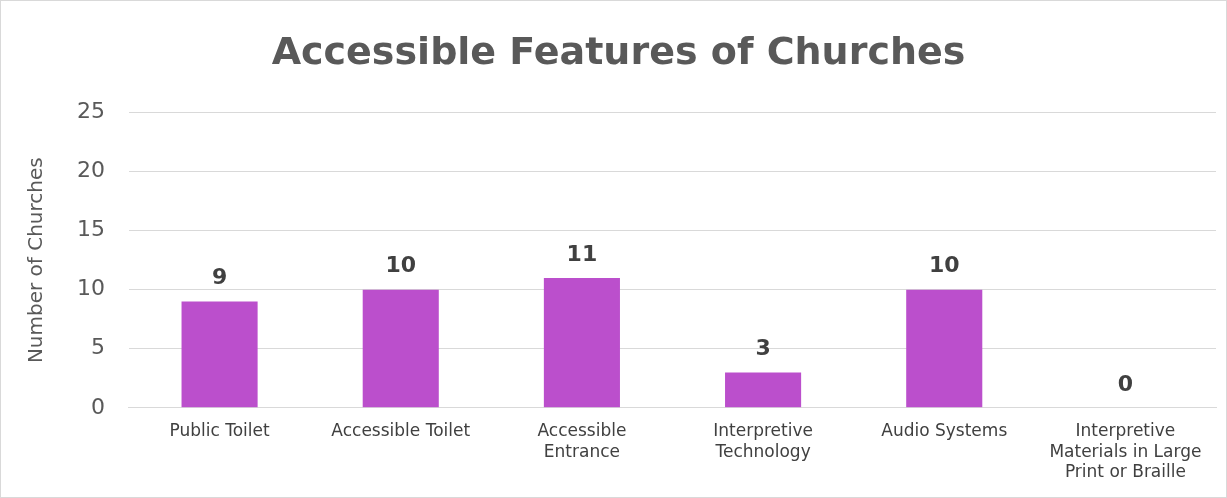 This screenshot has height=498, width=1227. Describe the element at coordinates (582, 440) in the screenshot. I see `x-tick-label: Accessible Entrance` at that location.